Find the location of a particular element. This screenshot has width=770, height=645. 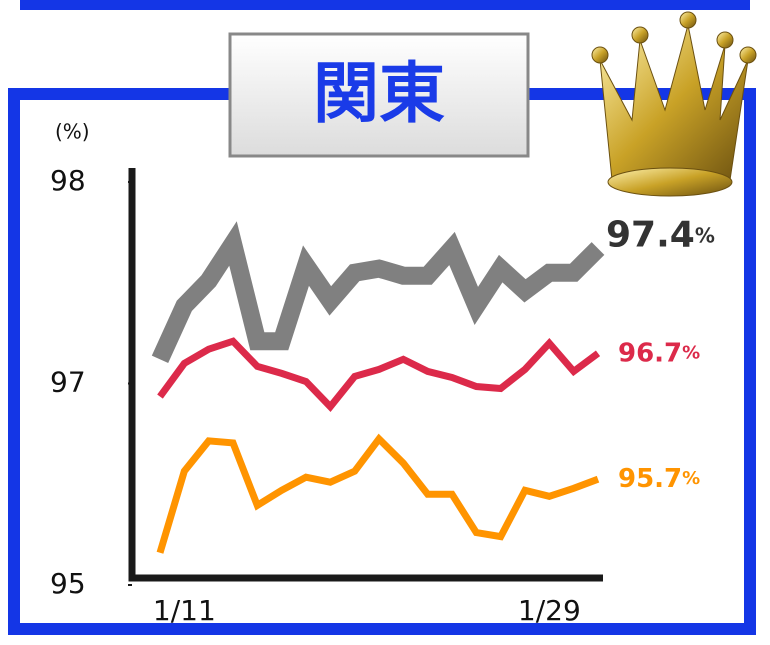

x-tick-label: 1/29 is located at coordinates (549, 610).